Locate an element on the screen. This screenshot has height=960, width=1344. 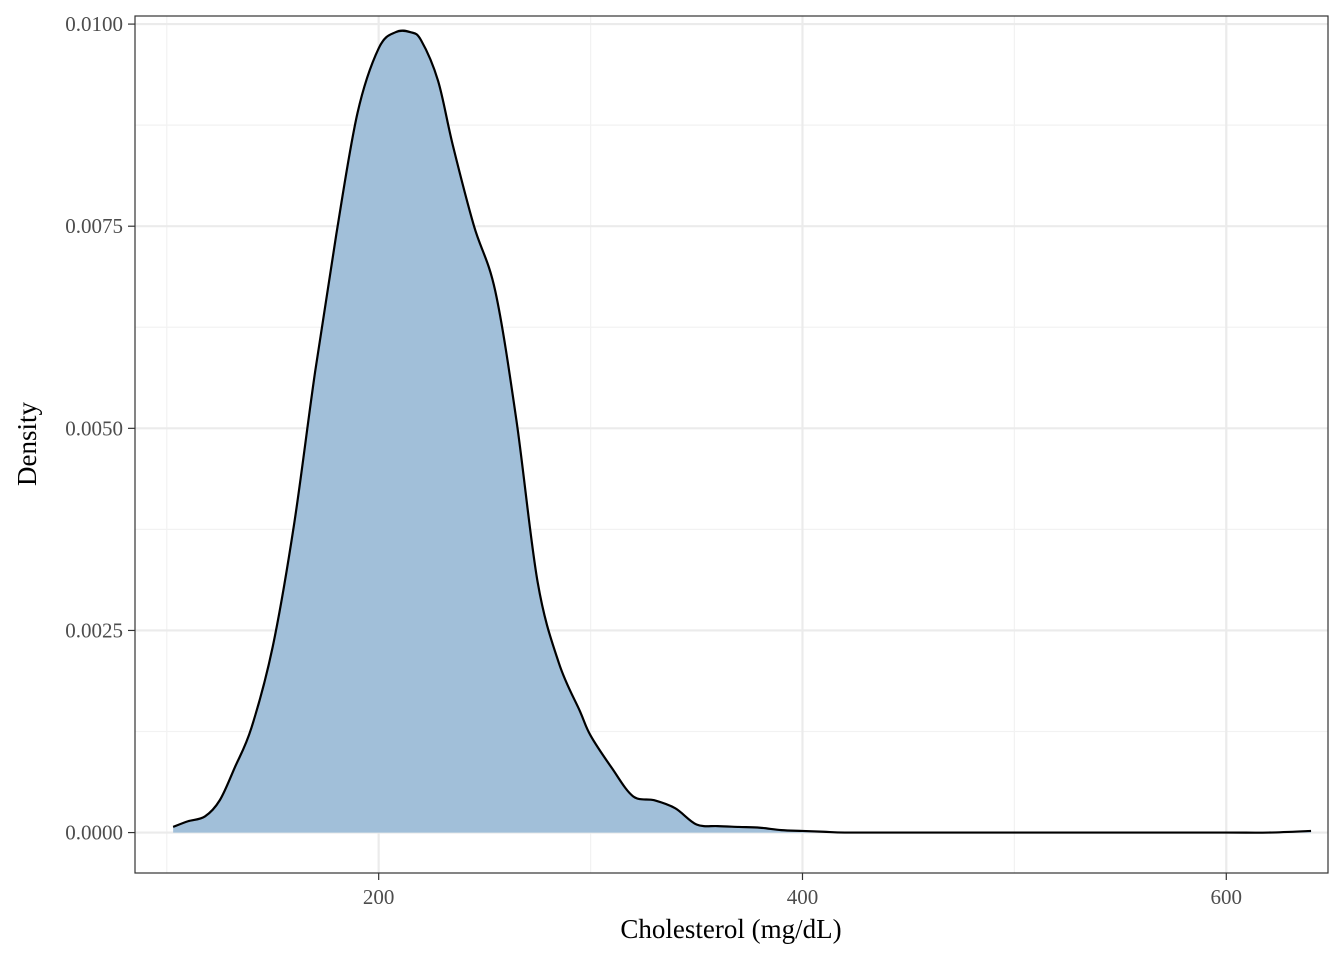
x-axis-title: Cholesterol (mg/dL) is located at coordinates (730, 929).